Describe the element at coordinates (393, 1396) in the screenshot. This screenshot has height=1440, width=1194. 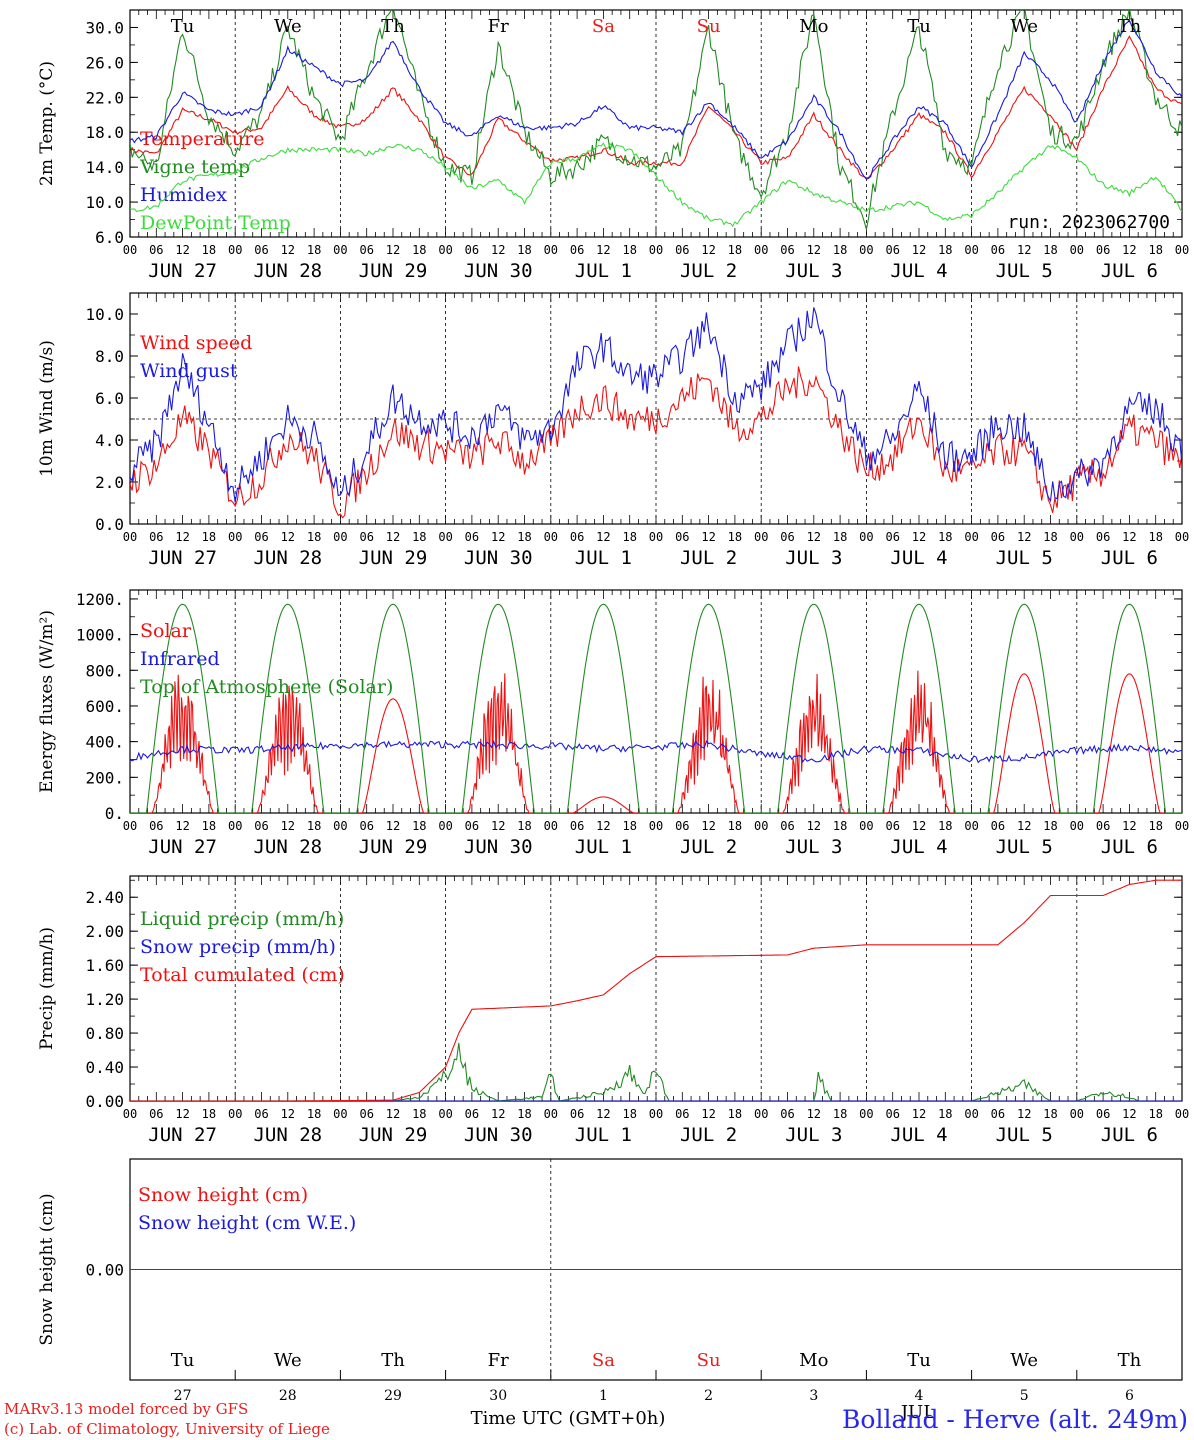
I see `day-number-label: 29` at that location.